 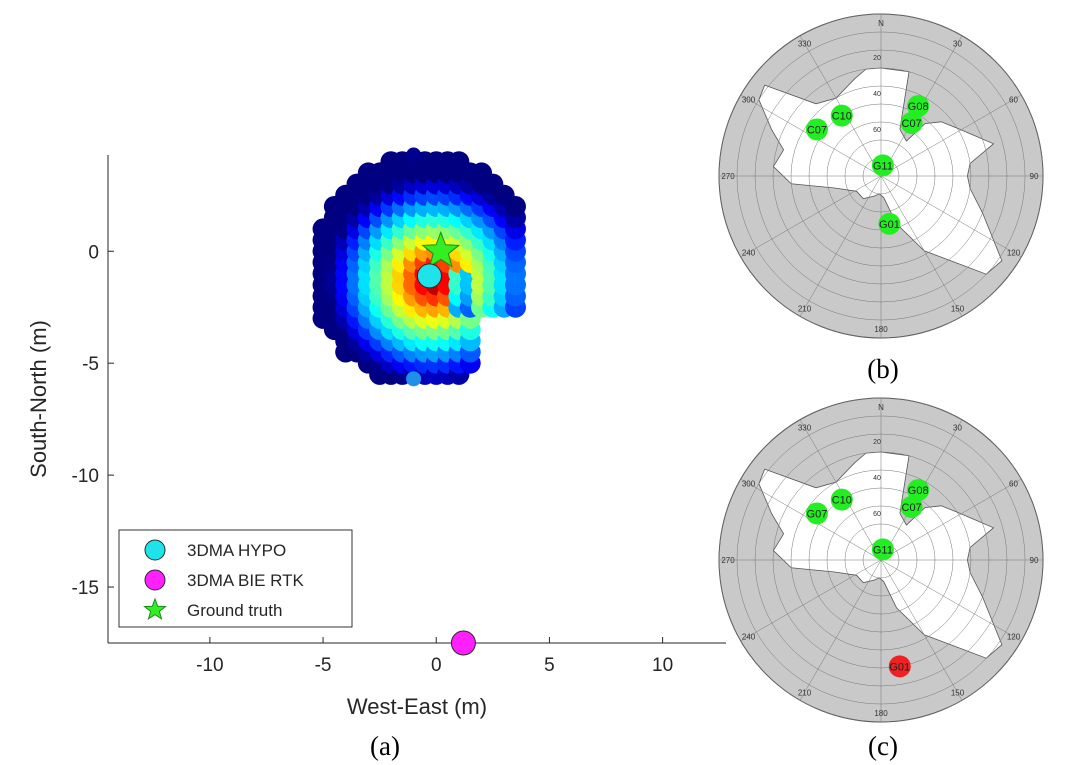 I want to click on x-tick-label: 5, so click(x=549, y=665).